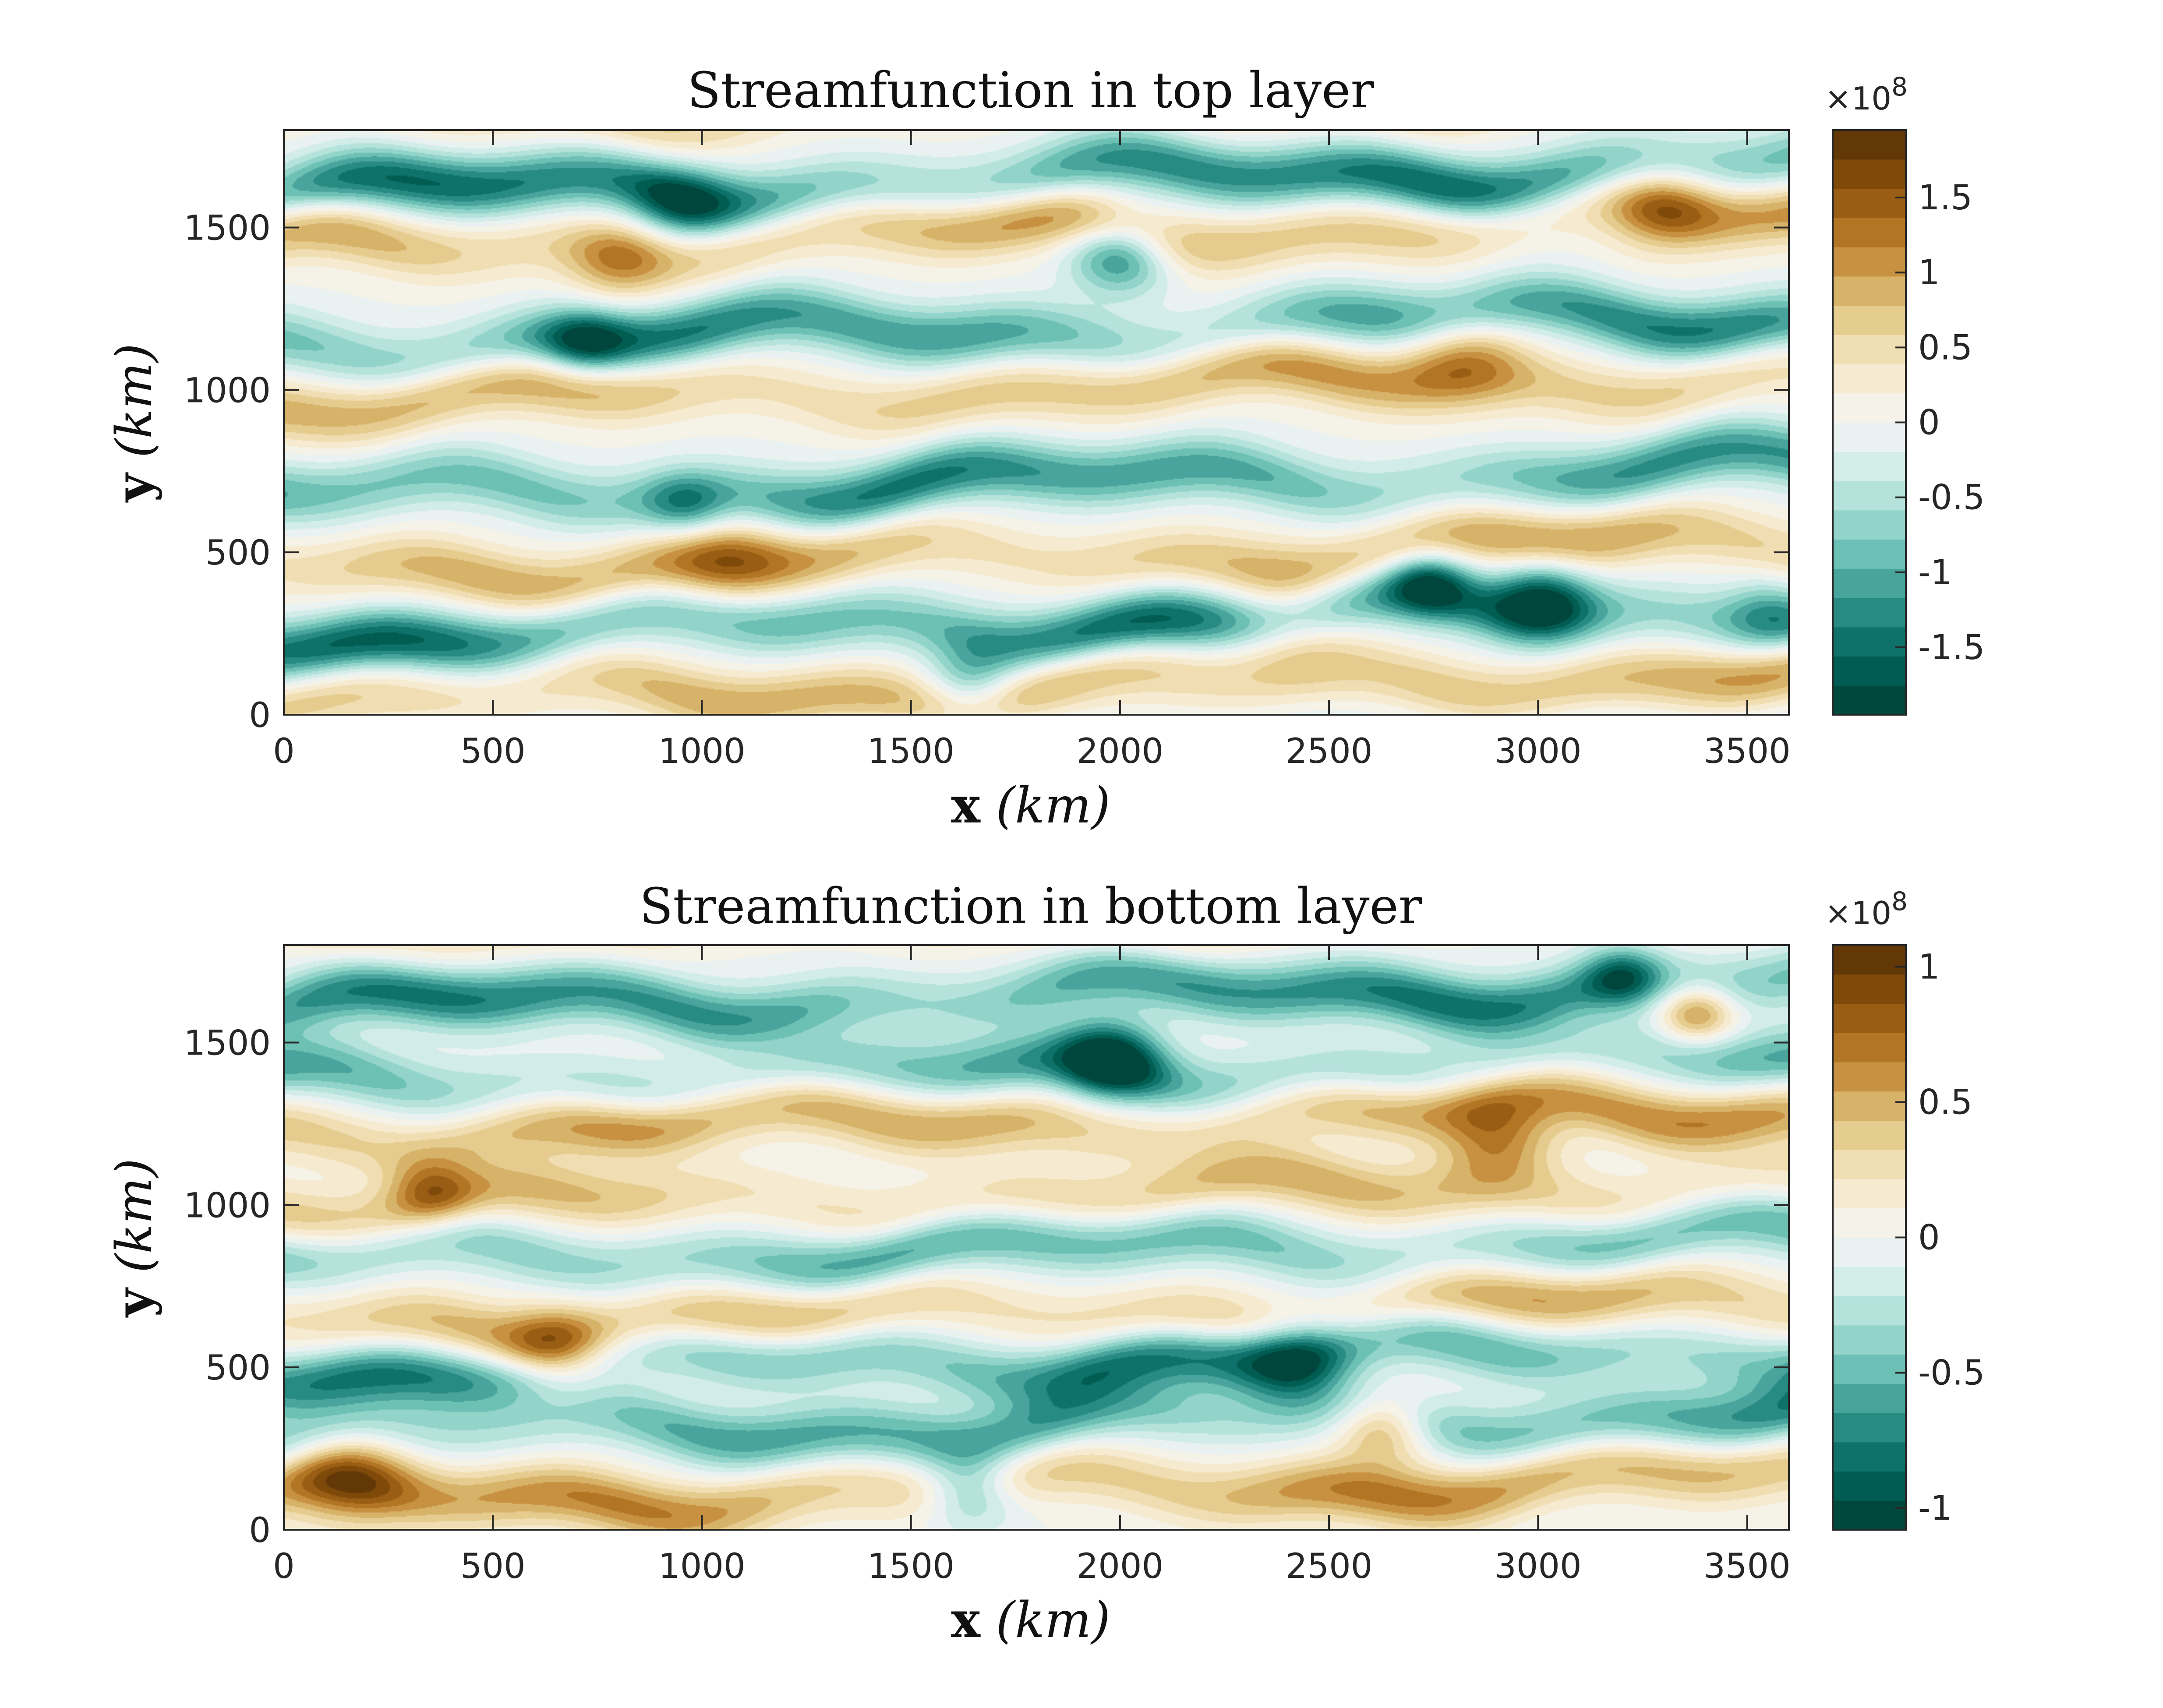 The image size is (2163, 1708). I want to click on top-colorbar-power: 8, so click(1899, 87).